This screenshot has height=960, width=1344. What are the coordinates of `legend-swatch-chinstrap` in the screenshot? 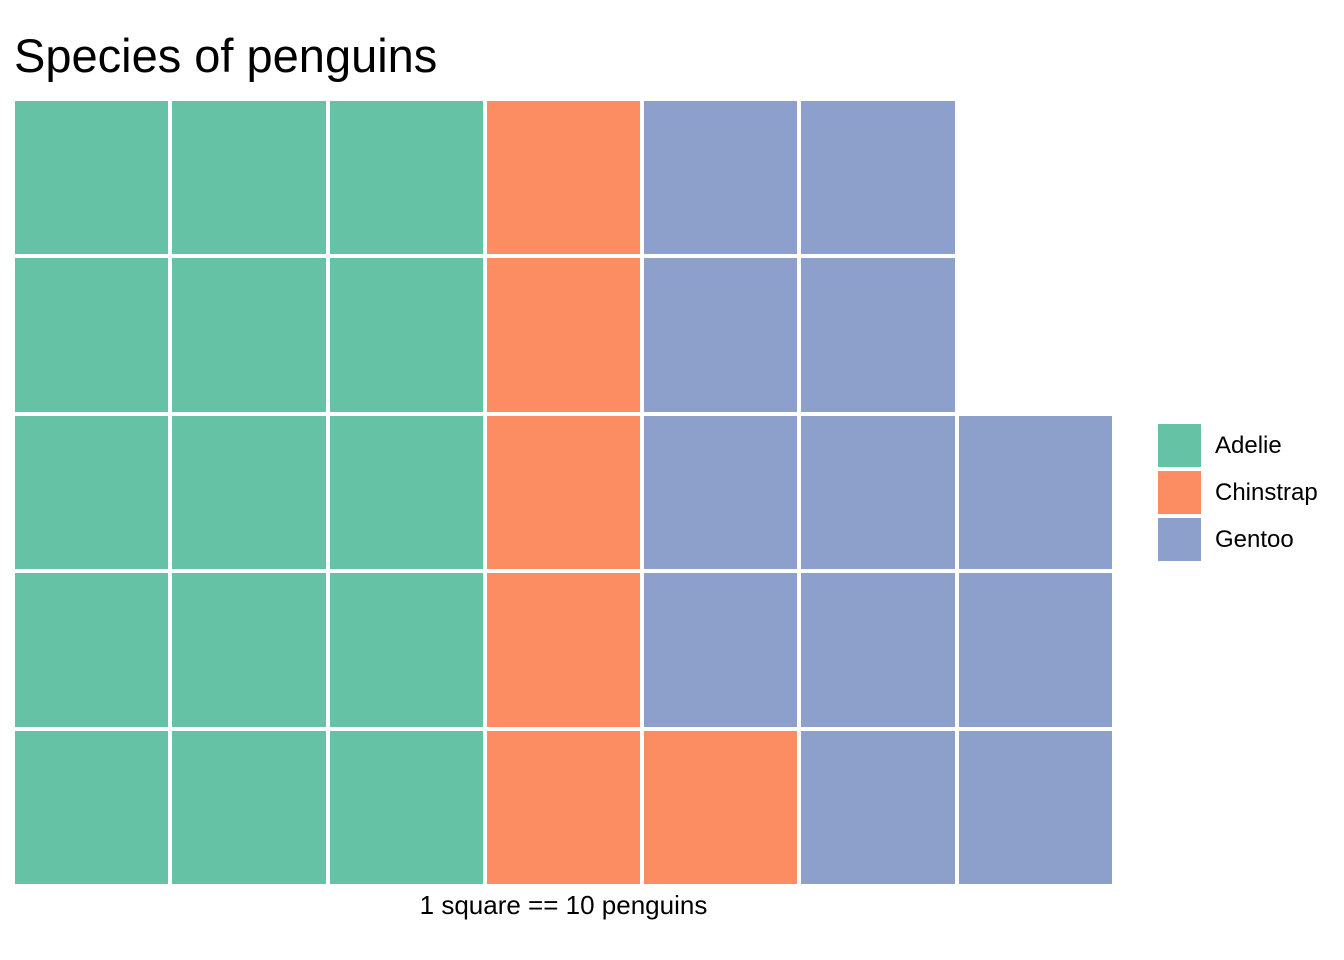 It's located at (1179, 492).